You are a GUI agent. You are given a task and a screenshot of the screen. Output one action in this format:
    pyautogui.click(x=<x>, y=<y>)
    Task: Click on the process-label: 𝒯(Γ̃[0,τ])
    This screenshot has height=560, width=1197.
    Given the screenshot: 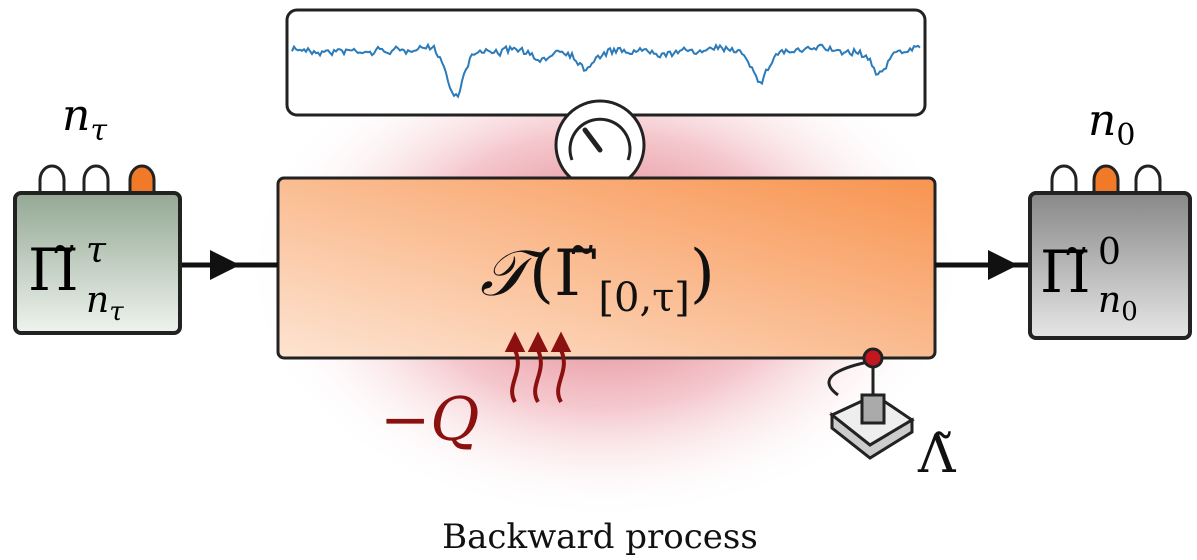 What is the action you would take?
    pyautogui.click(x=597, y=279)
    